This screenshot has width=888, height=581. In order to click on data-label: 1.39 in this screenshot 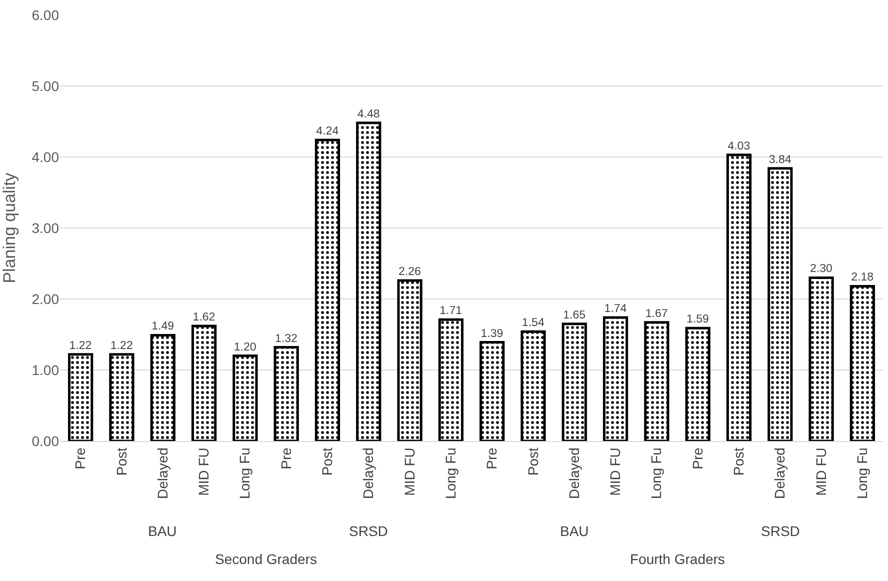, I will do `click(492, 334)`.